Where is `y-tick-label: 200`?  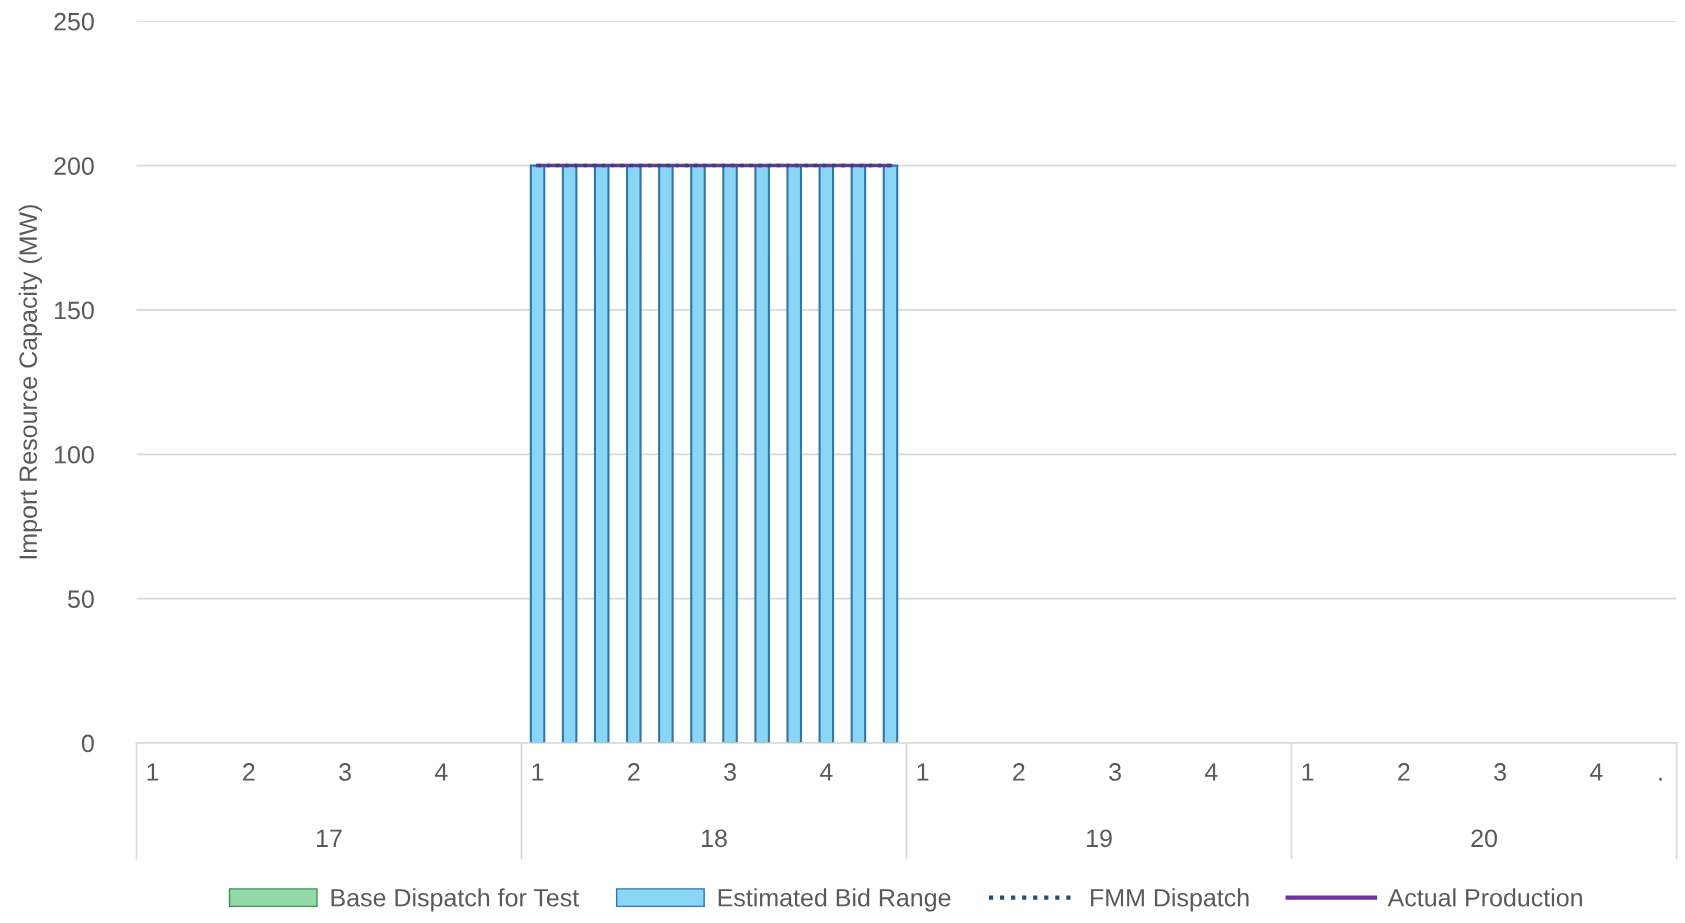 y-tick-label: 200 is located at coordinates (74, 166).